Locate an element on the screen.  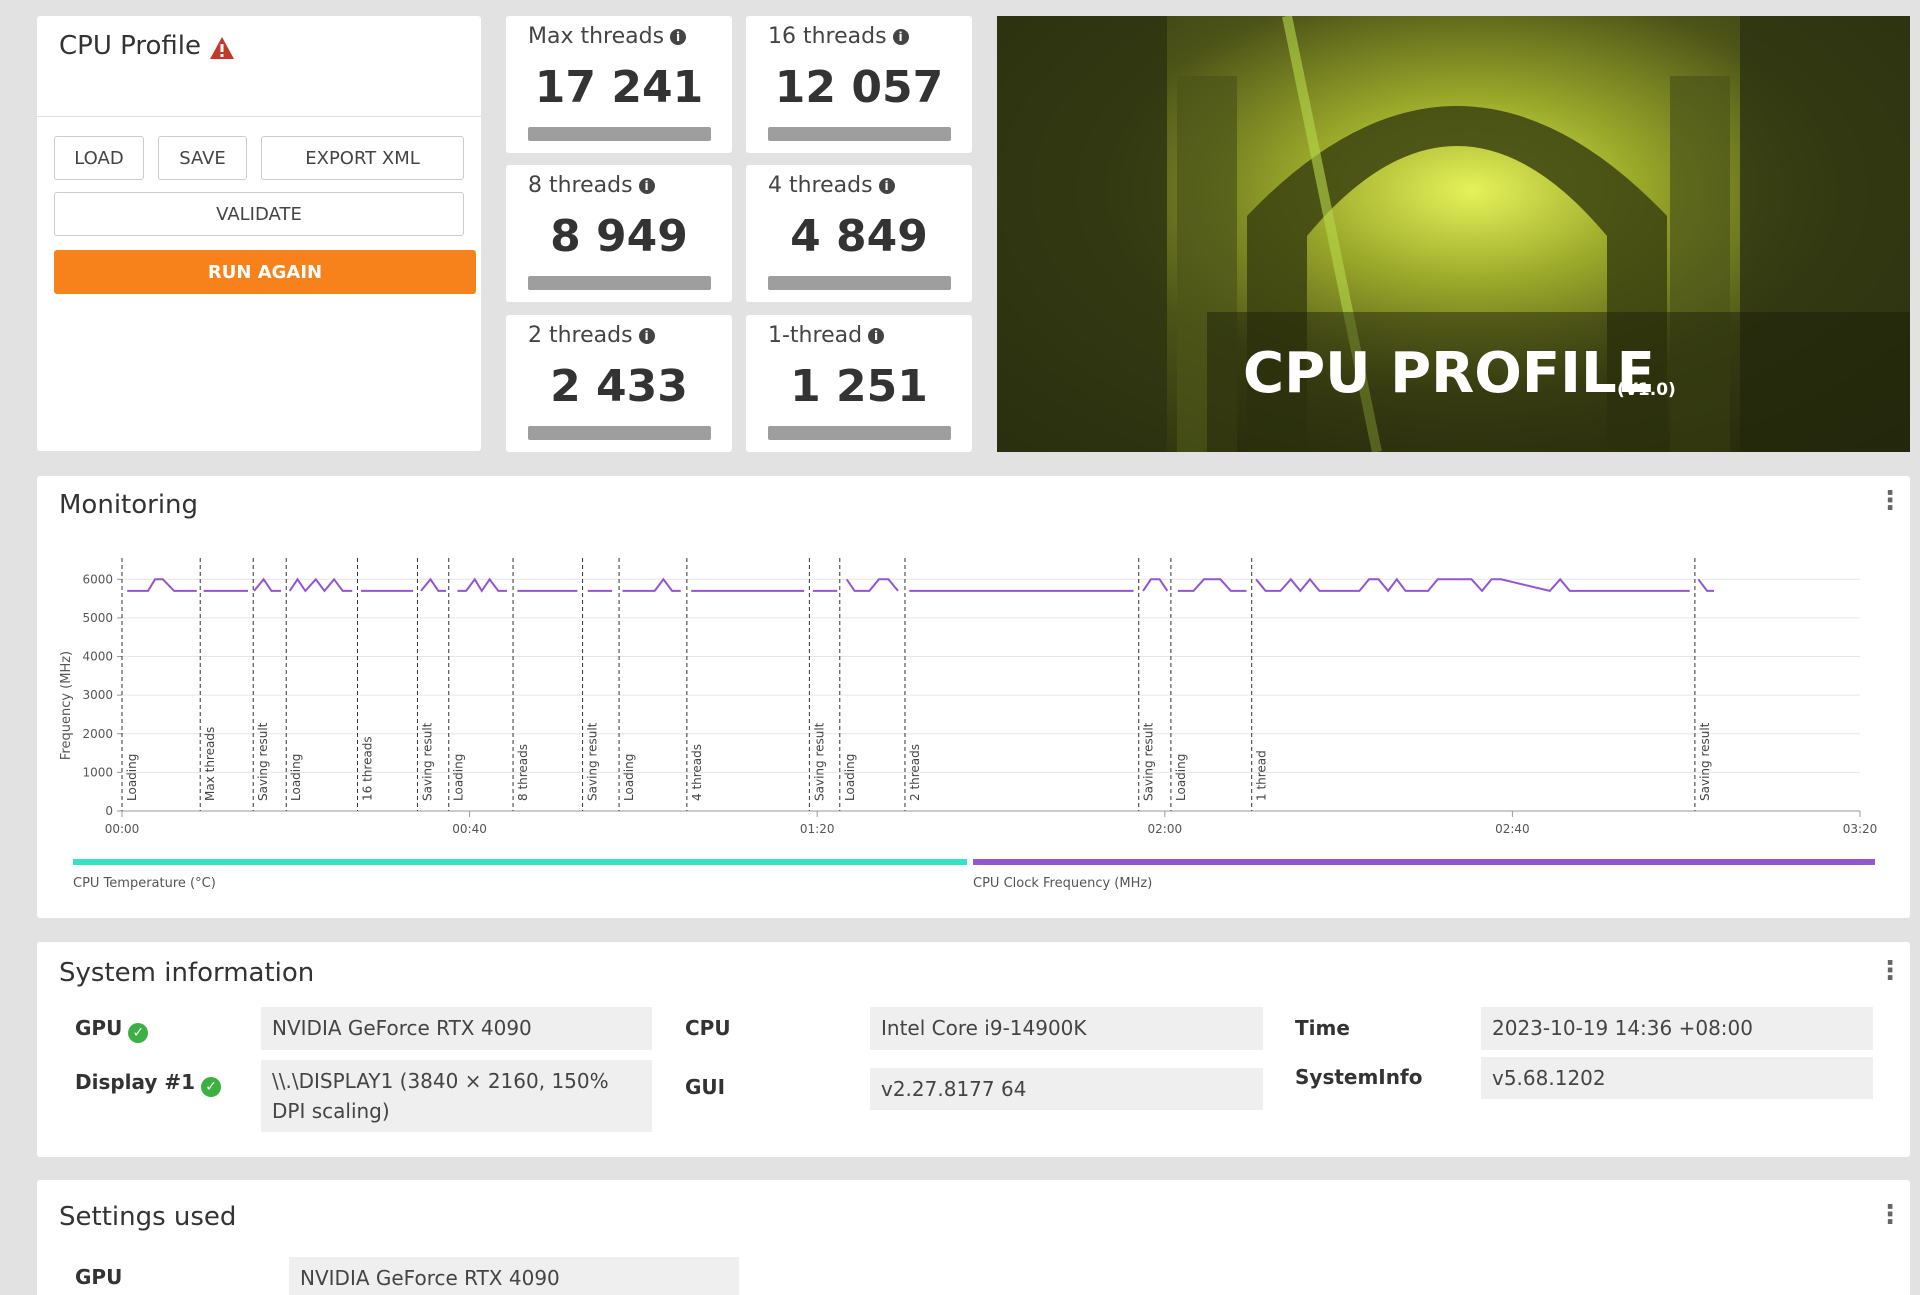
setting-label: GPU is located at coordinates (99, 1277).